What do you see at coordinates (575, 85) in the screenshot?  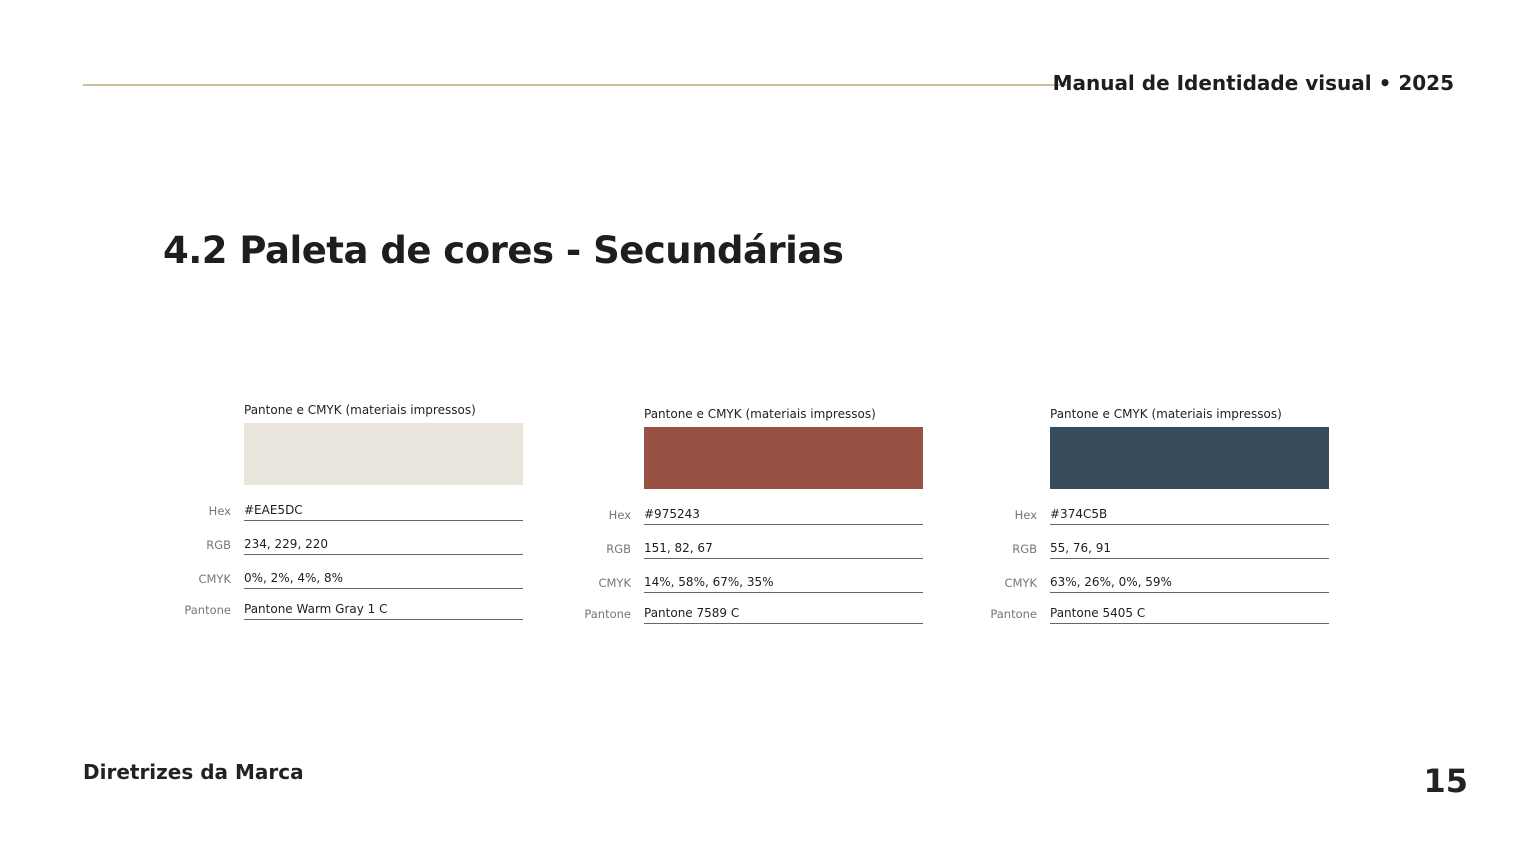 I see `header-rule` at bounding box center [575, 85].